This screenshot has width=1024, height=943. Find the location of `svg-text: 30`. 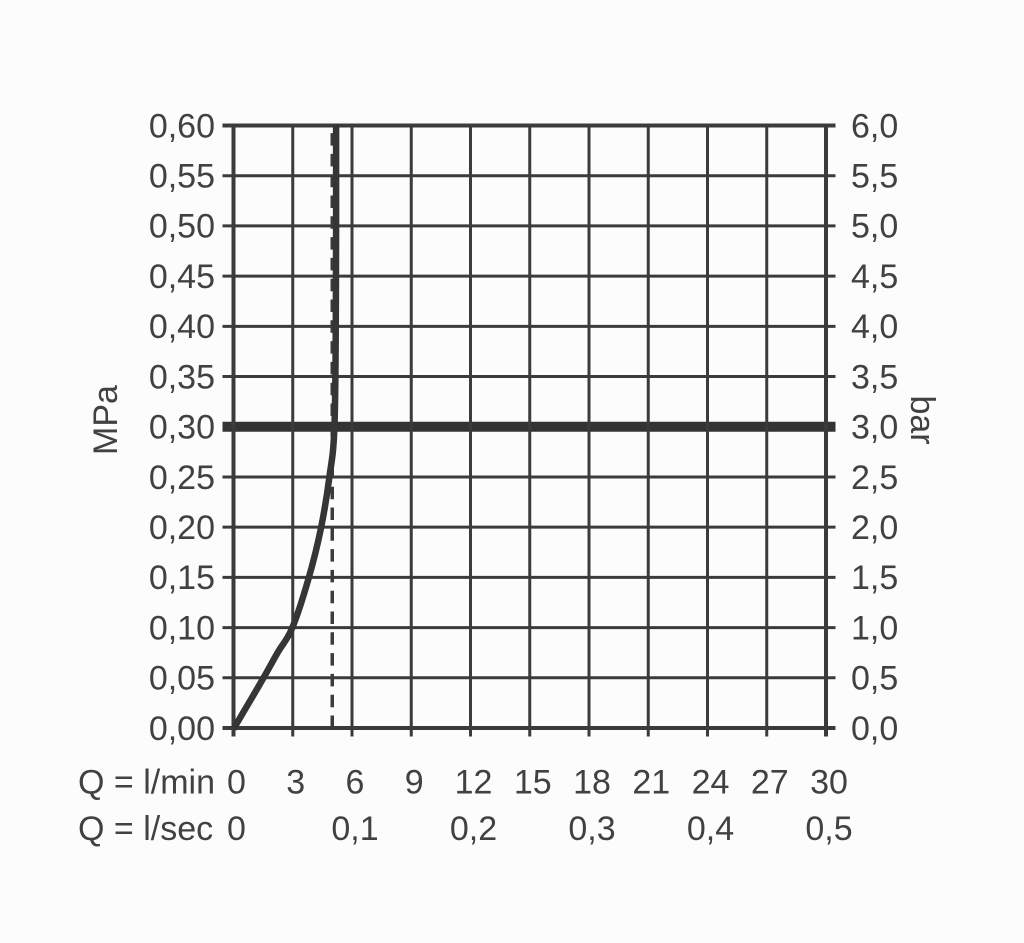

svg-text: 30 is located at coordinates (829, 783).